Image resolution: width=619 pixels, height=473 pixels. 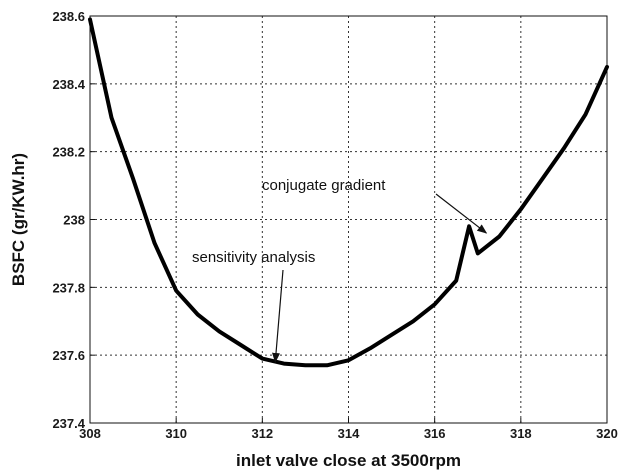 I want to click on y-axis-label: BSFC (gr/KW.hr), so click(x=18, y=219).